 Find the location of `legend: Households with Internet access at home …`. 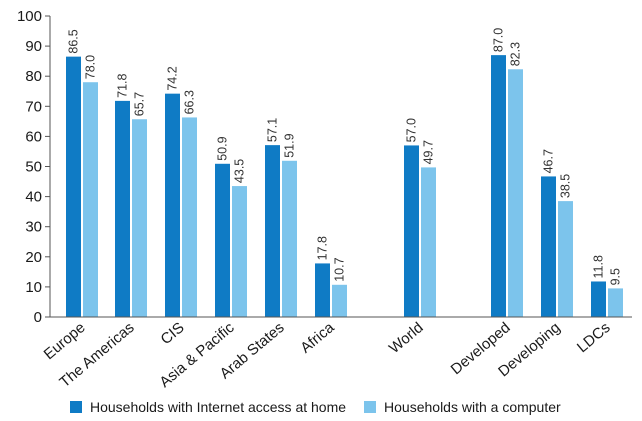

legend: Households with Internet access at home … is located at coordinates (324, 407).